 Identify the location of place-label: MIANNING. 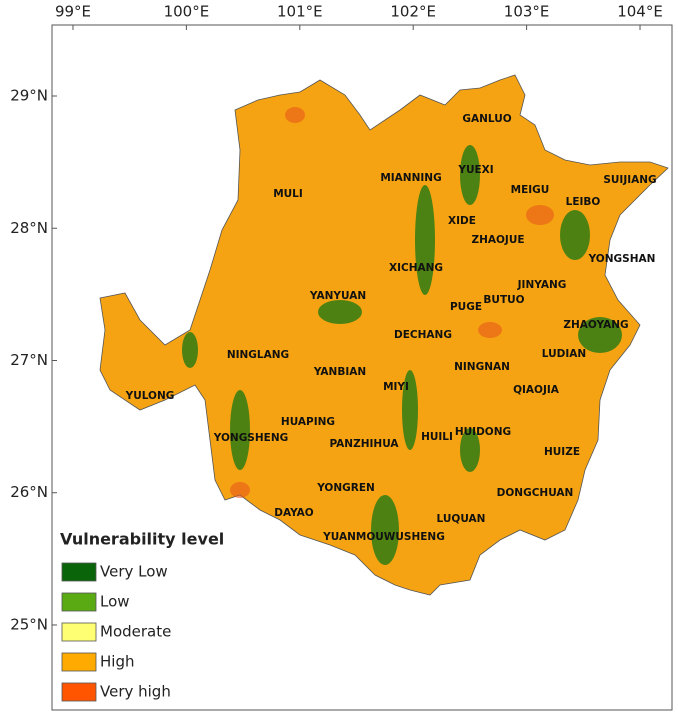
(410, 178).